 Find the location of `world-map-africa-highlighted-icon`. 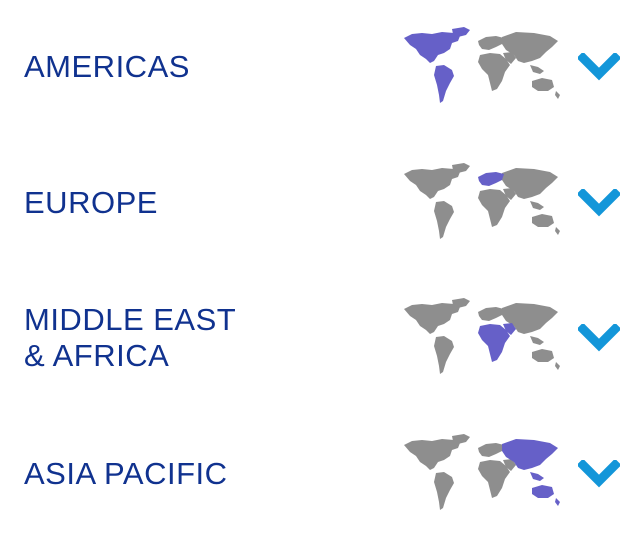

world-map-africa-highlighted-icon is located at coordinates (482, 336).